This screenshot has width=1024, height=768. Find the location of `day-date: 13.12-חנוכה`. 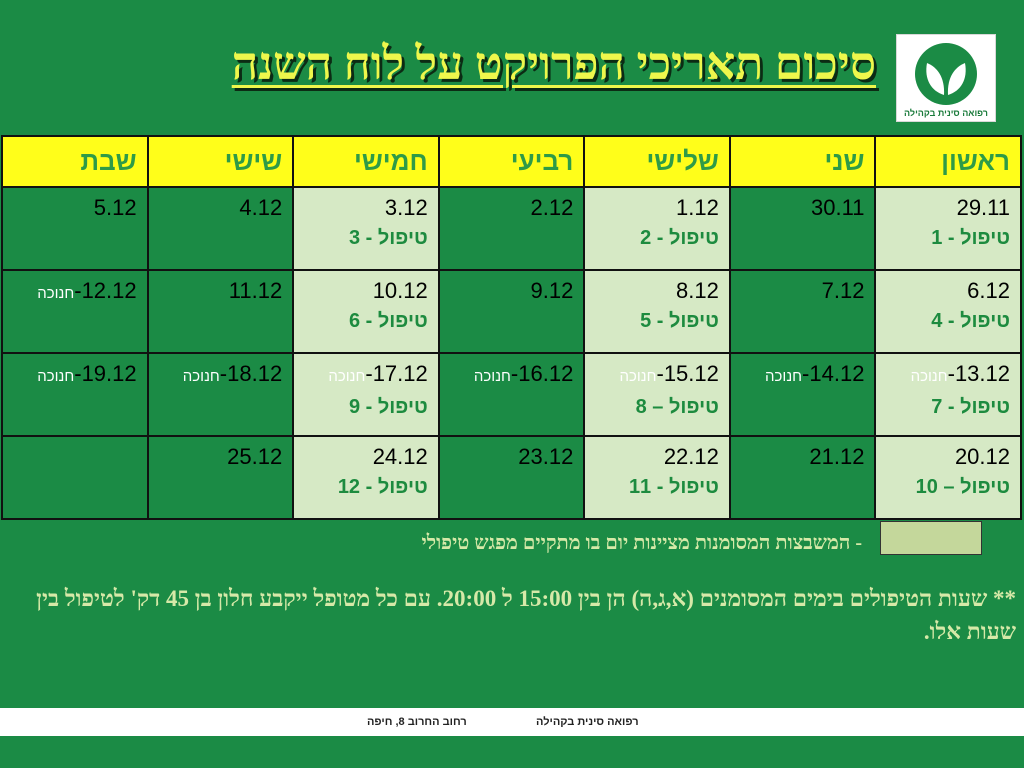

day-date: 13.12-חנוכה is located at coordinates (948, 375).